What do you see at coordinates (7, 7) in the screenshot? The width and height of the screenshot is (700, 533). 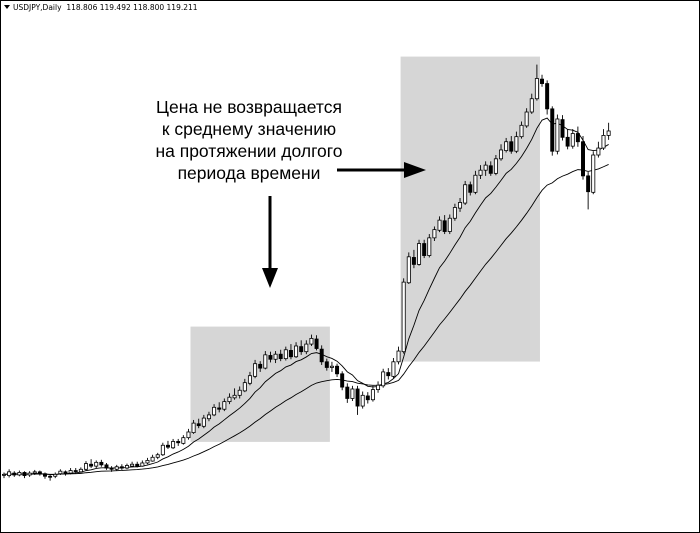 I see `dropdown-icon` at bounding box center [7, 7].